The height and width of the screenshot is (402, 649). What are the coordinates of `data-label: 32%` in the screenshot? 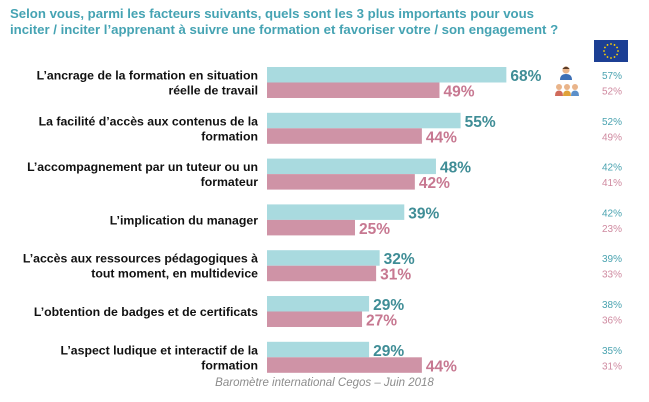 It's located at (399, 259).